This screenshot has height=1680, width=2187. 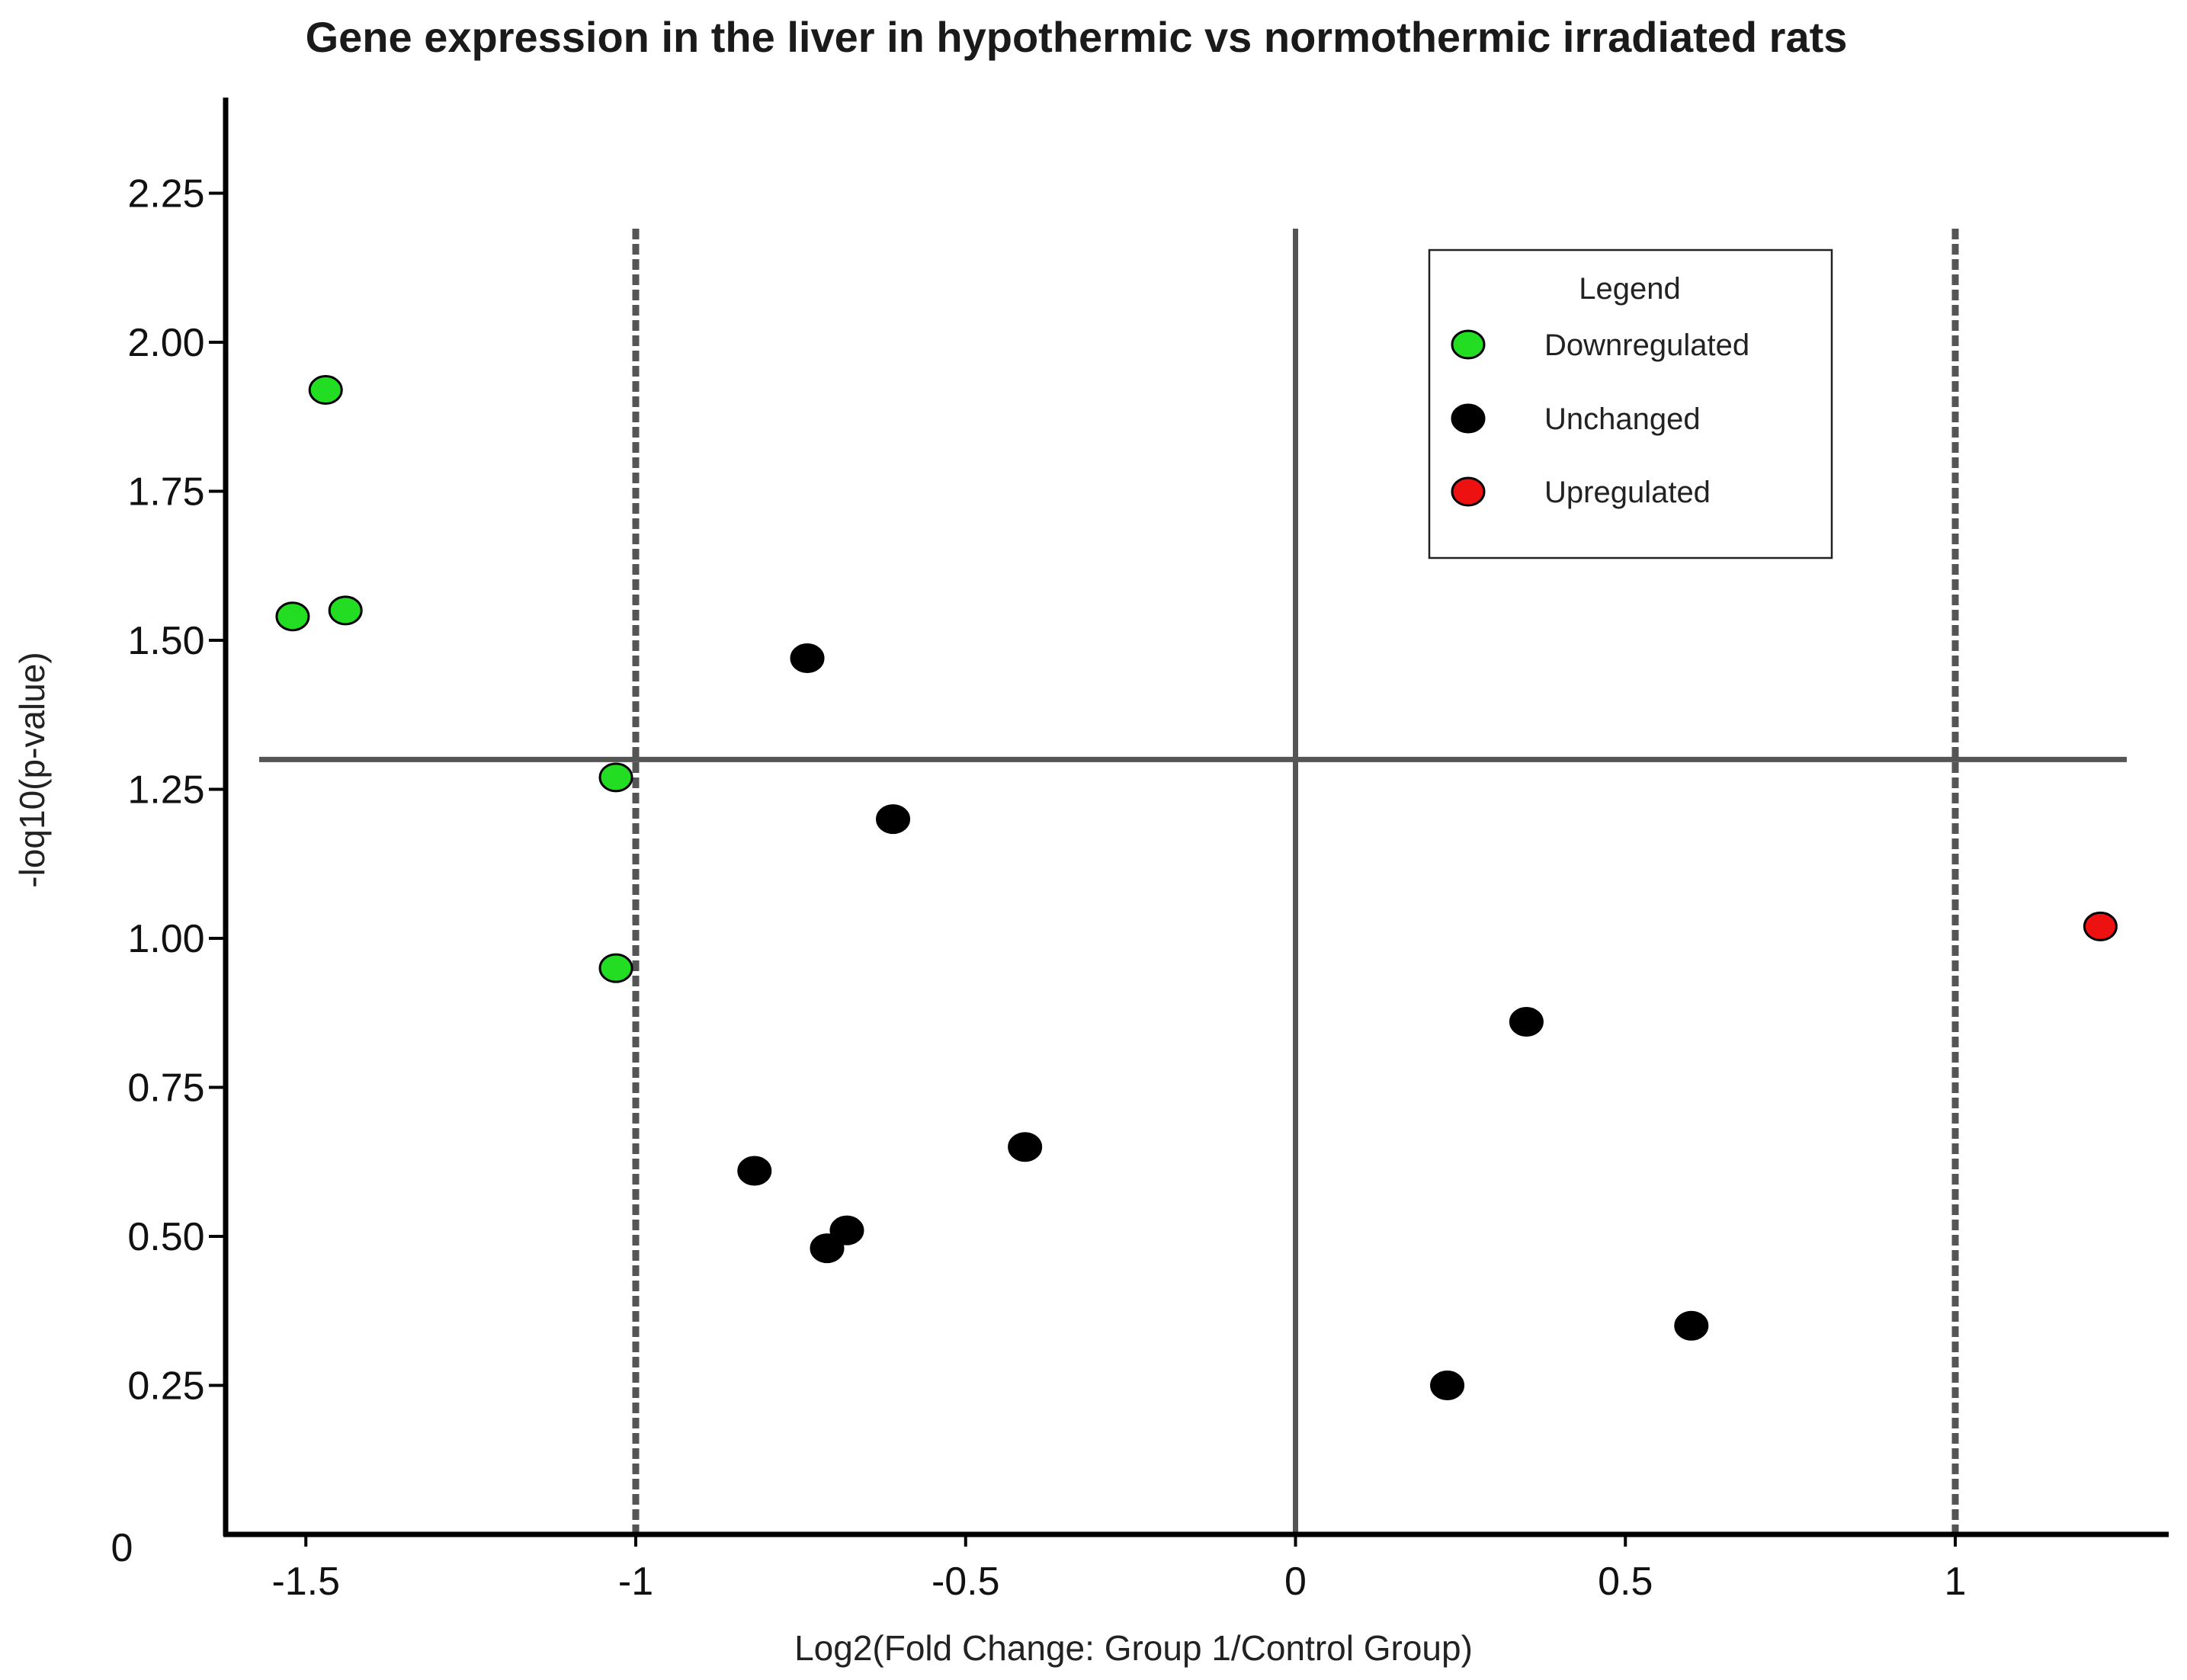 I want to click on legend-marker-upregulated, so click(x=1468, y=491).